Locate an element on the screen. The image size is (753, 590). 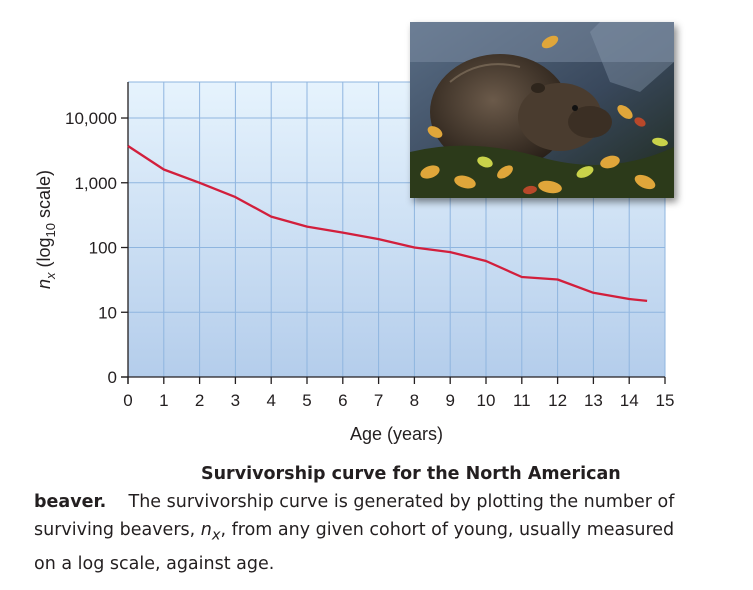
x-tick-label: 12 is located at coordinates (557, 400).